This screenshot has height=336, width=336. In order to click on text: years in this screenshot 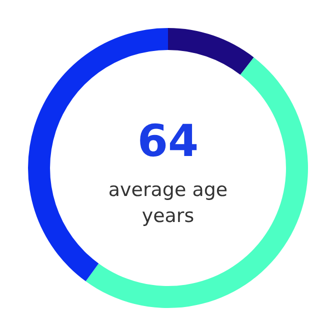, I will do `click(168, 216)`.